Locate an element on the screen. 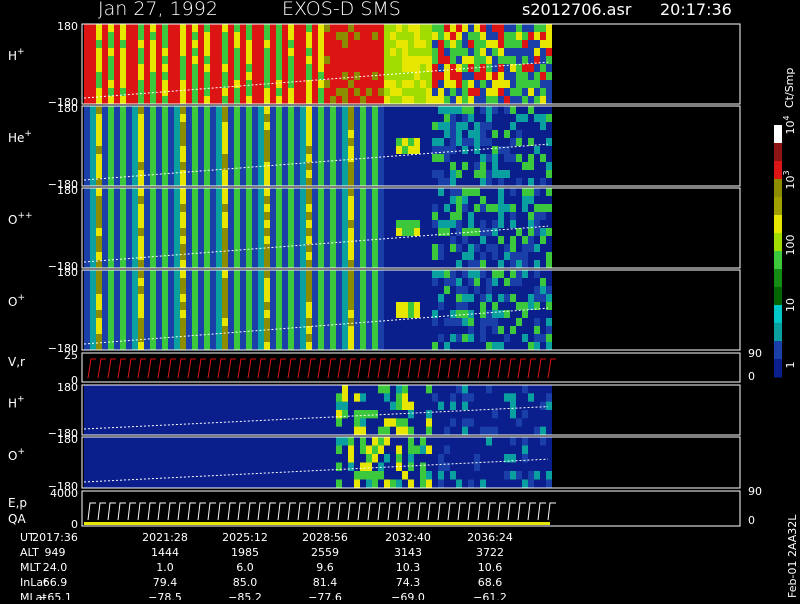  colorbar-step is located at coordinates (778, 188).